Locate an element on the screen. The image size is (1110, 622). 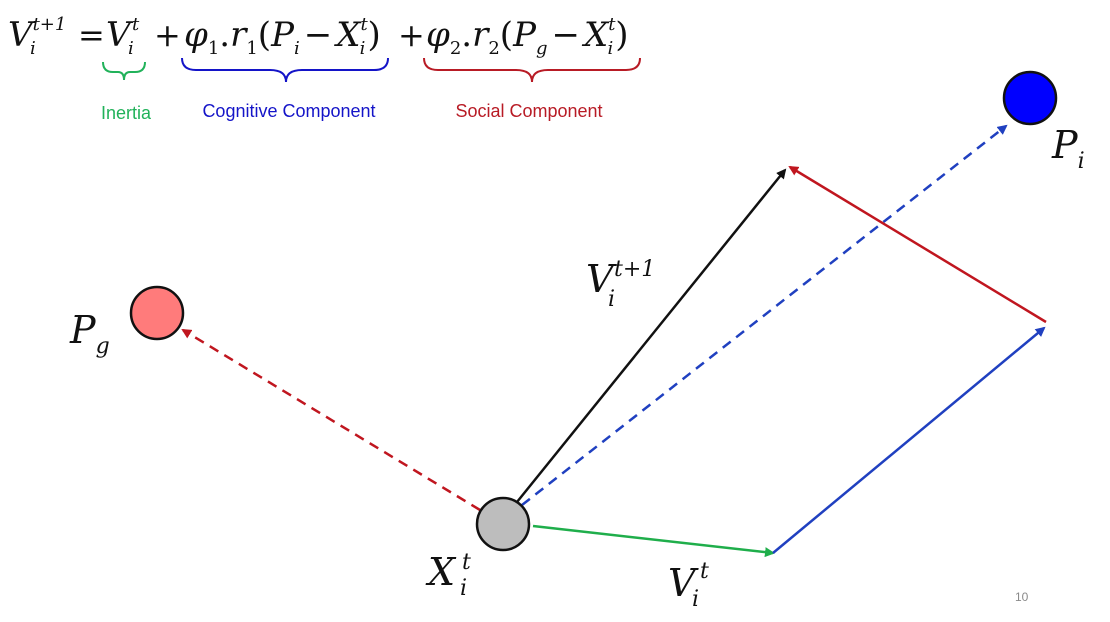
social-brace is located at coordinates (532, 70).